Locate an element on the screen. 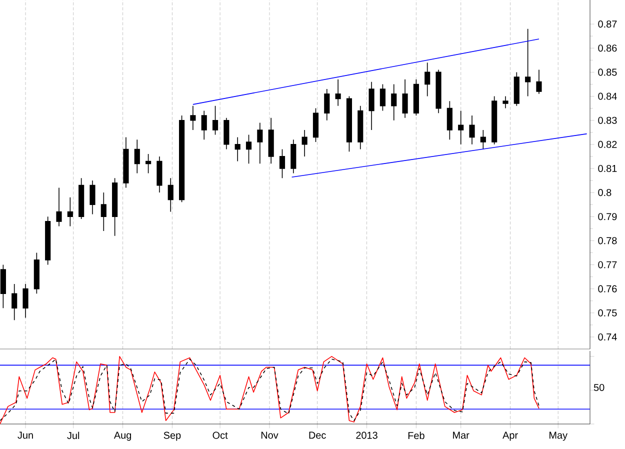 The width and height of the screenshot is (625, 449). x-tick-label: Aug is located at coordinates (123, 436).